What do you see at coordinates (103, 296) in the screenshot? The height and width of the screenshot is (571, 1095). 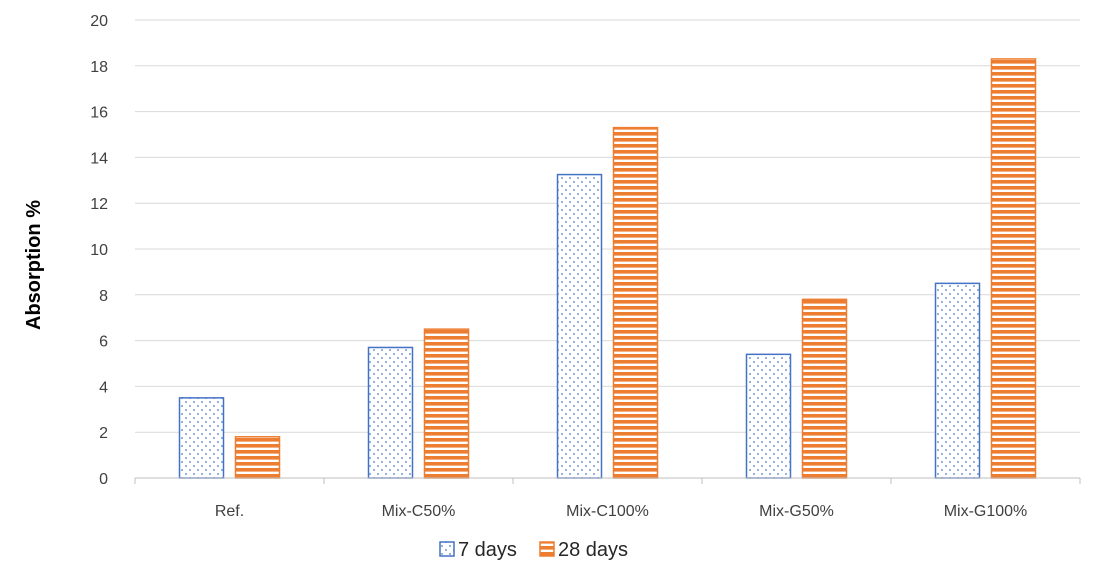 I see `y-tick-label: 8` at bounding box center [103, 296].